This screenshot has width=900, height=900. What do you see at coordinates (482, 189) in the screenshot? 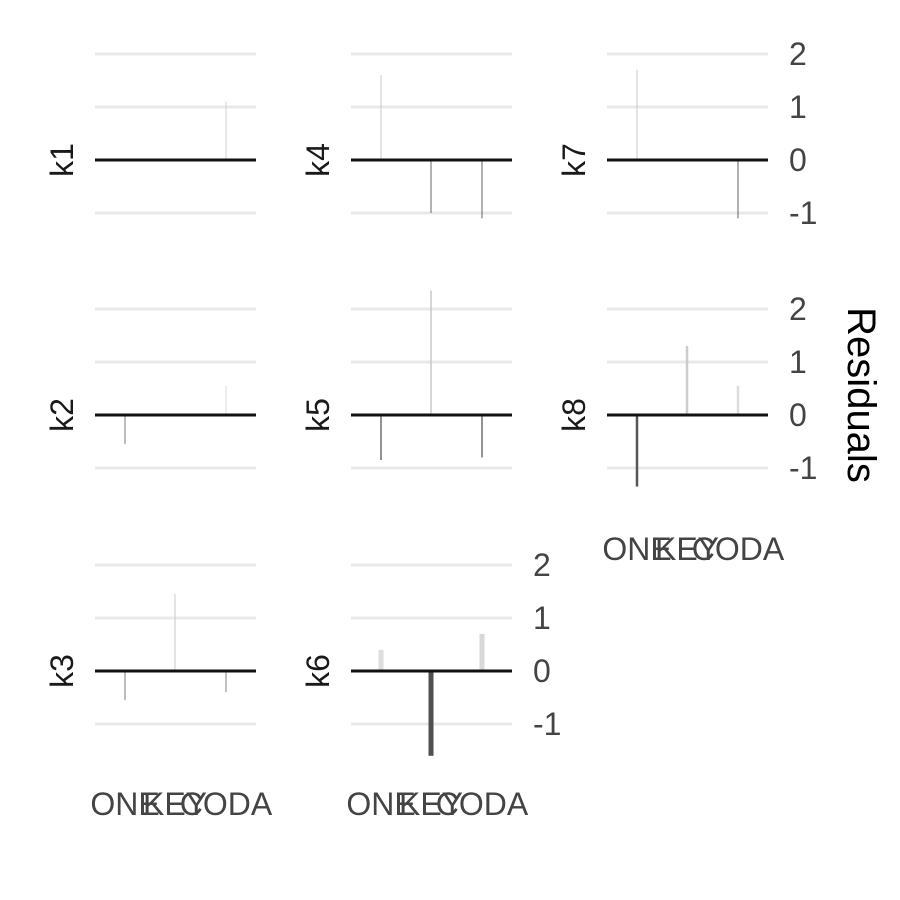
I see `bar-k4-CODA` at bounding box center [482, 189].